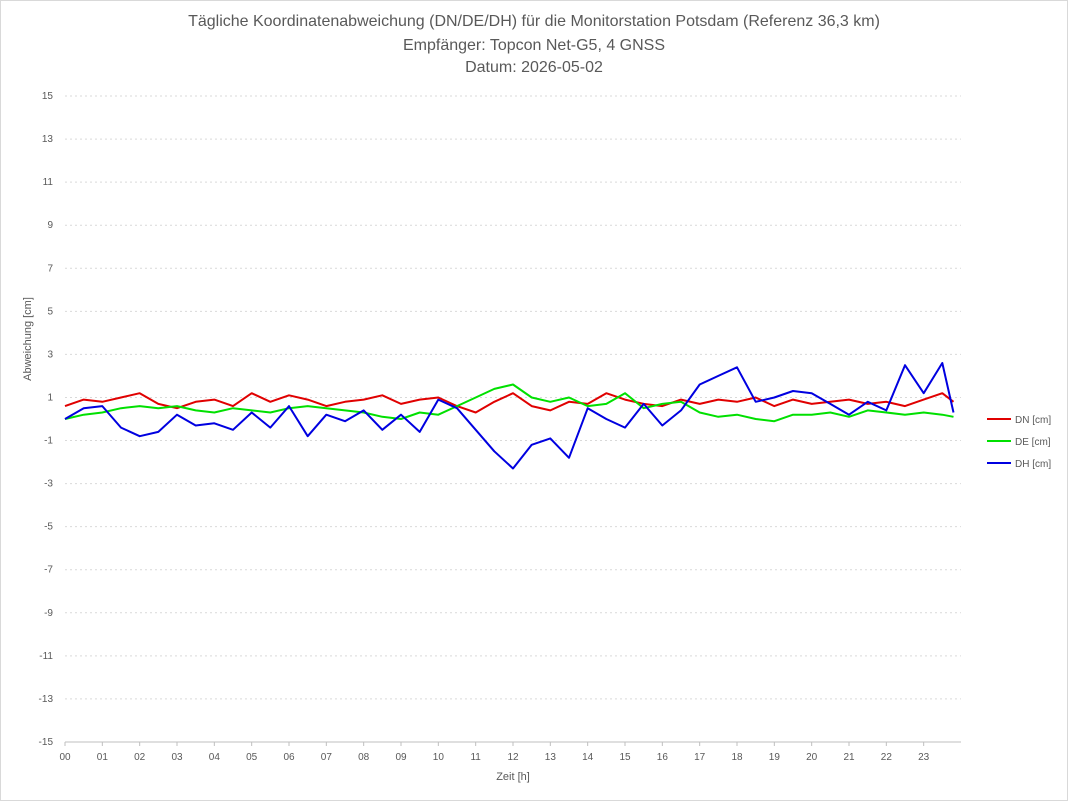  I want to click on y-tick-label: 7, so click(50, 268).